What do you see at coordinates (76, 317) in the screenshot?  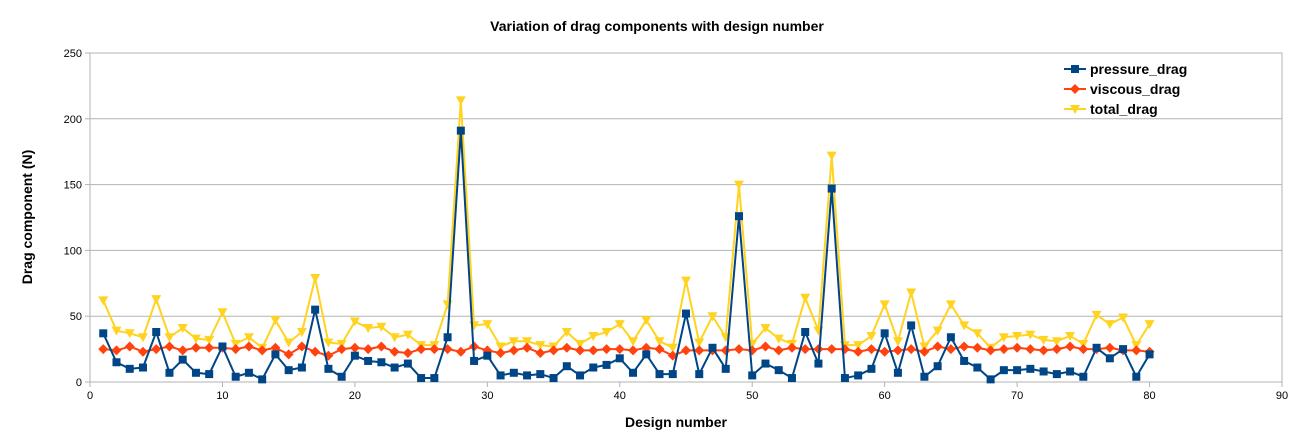 I see `y-tick-label: 50` at bounding box center [76, 317].